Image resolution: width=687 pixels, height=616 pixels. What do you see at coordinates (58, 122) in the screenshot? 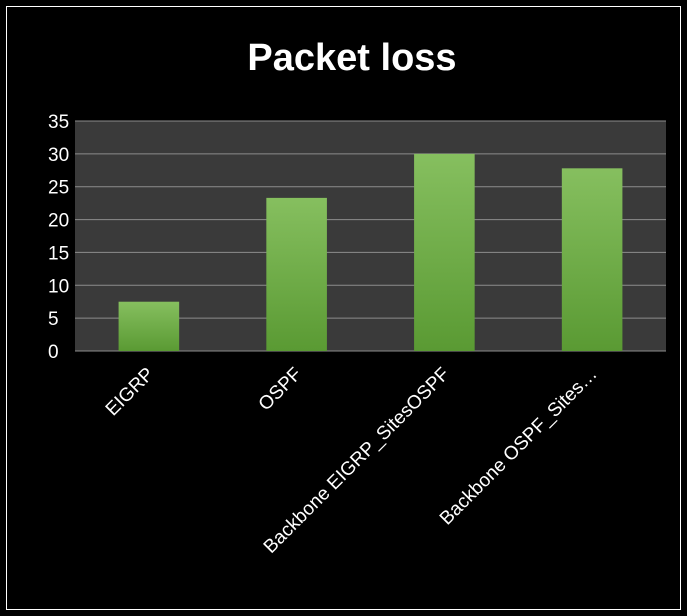
I see `y-tick-label: 35` at bounding box center [58, 122].